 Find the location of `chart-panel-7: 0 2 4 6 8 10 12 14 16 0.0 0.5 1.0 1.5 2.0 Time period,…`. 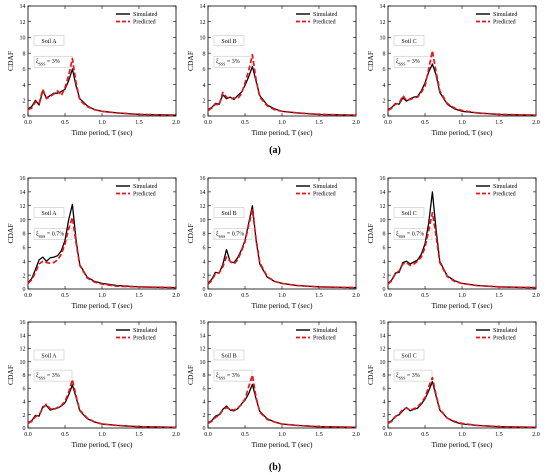

chart-panel-7: 0 2 4 6 8 10 12 14 16 0.0 0.5 1.0 1.5 2.0 Time period,… is located at coordinates (93, 384).